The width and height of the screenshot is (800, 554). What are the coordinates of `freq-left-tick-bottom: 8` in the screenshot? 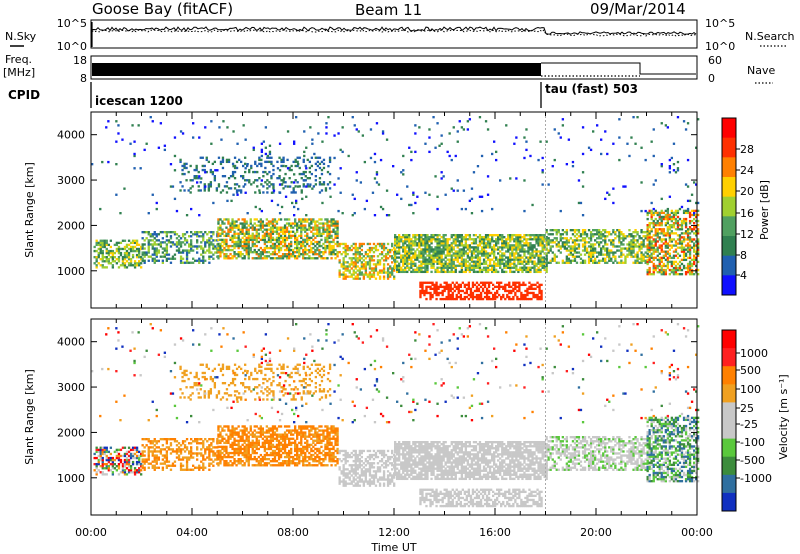 It's located at (83, 78).